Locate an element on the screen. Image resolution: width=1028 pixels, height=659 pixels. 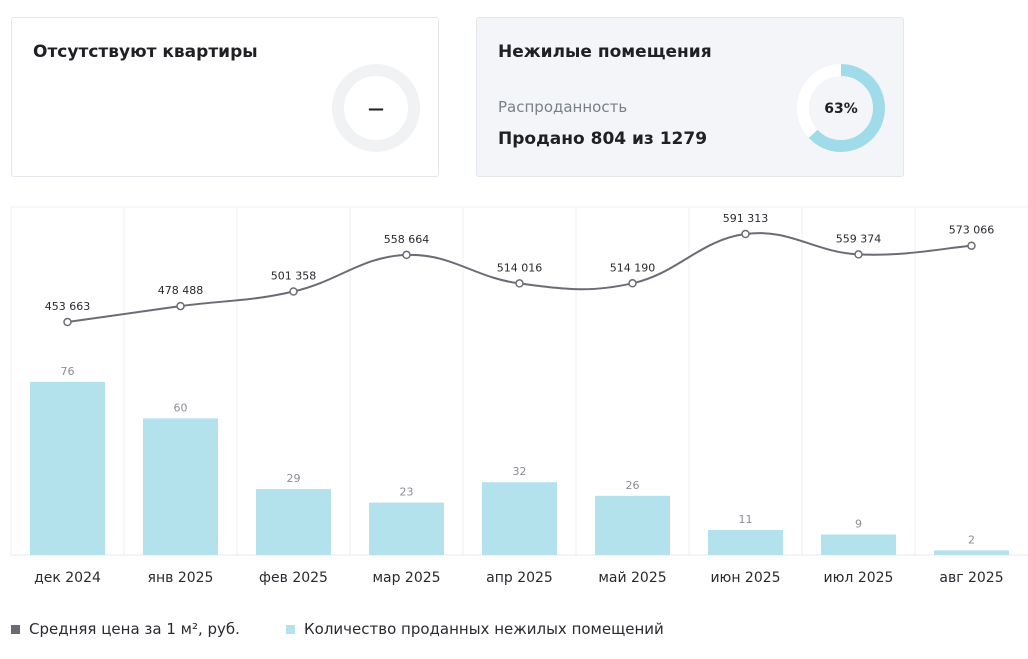
legend-line-swatch is located at coordinates (15, 629).